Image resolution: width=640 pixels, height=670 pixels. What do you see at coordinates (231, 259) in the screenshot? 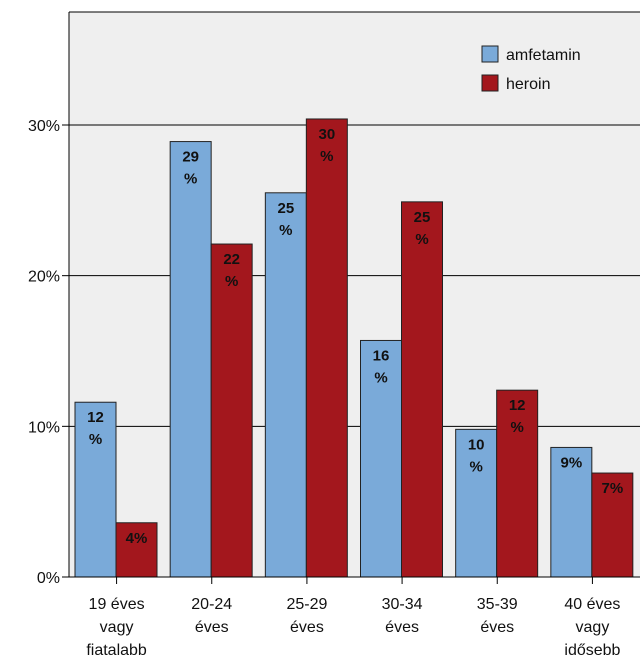
I see `data-label: 22` at bounding box center [231, 259].